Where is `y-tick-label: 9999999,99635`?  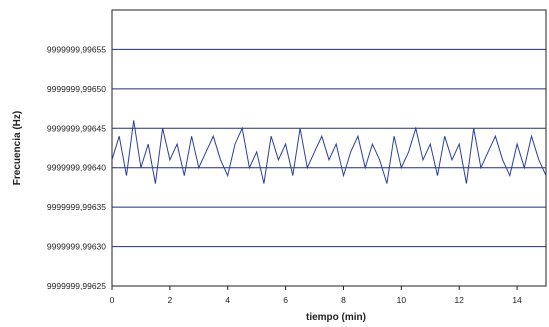 y-tick-label: 9999999,99635 is located at coordinates (76, 207).